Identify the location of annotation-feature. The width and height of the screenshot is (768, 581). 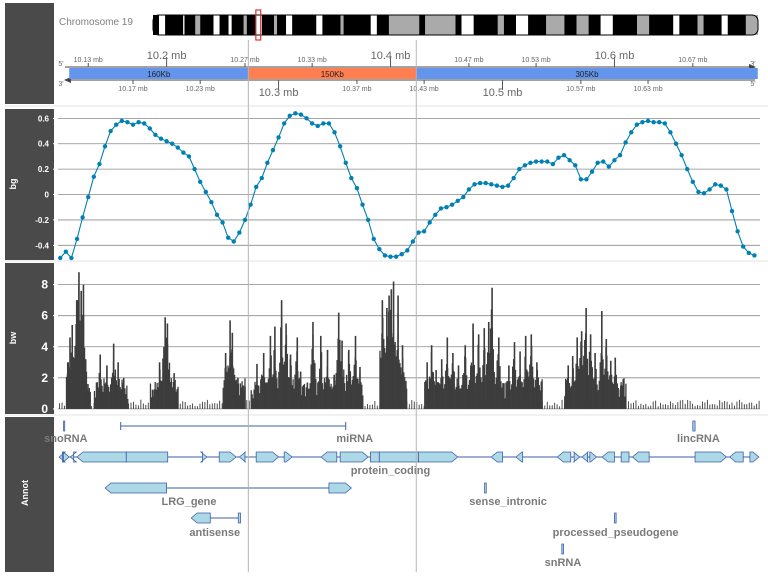
(625, 457).